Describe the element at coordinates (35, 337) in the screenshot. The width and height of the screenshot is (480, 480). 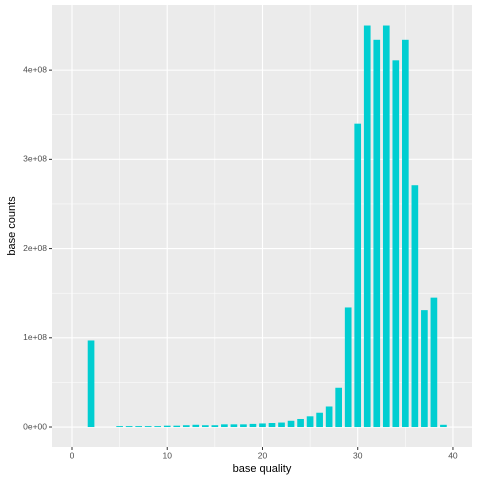
I see `y-tick-label: 1e+08` at that location.